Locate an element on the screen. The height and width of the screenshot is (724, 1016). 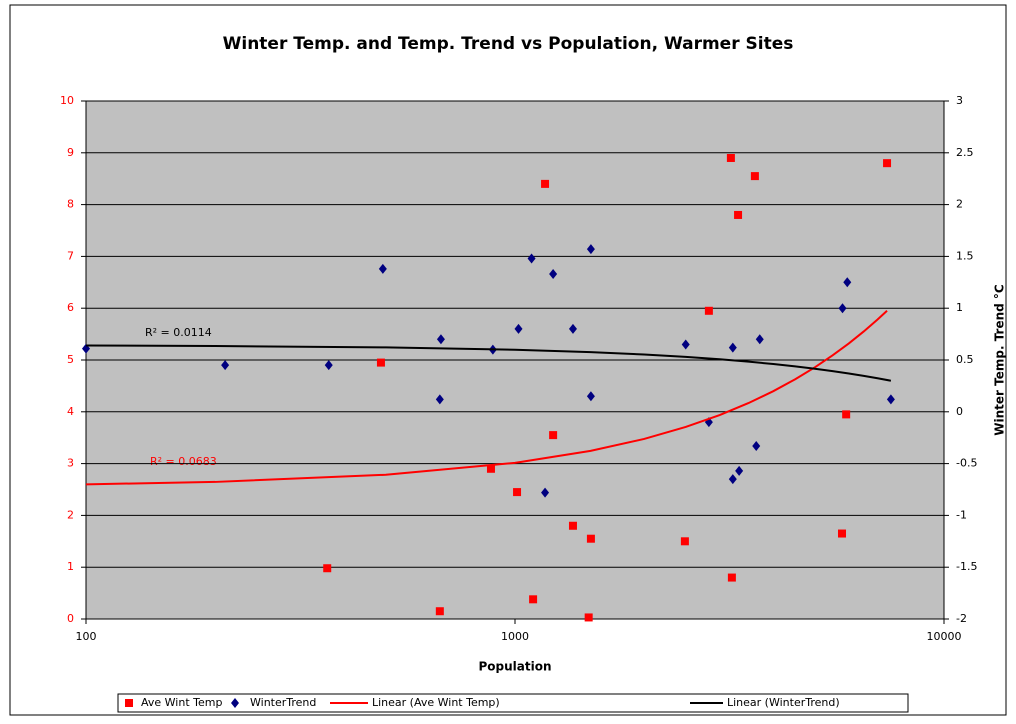
legend-label: Ave Wint Temp is located at coordinates (181, 702).